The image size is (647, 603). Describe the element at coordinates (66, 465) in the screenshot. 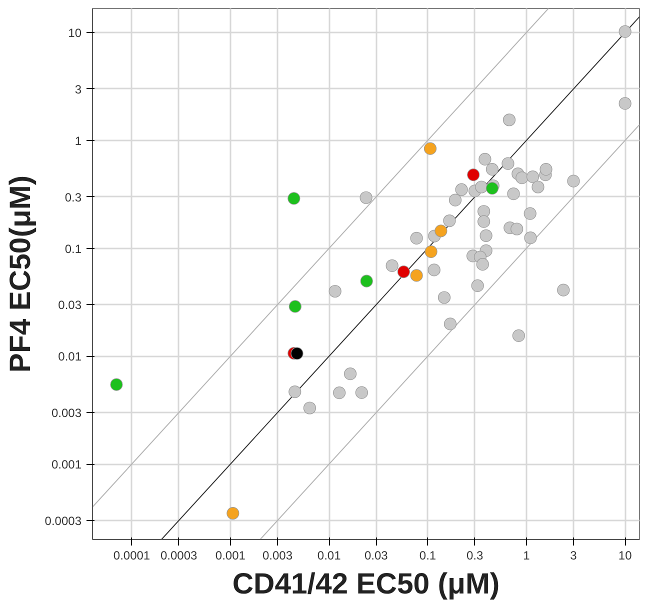

I see `y-tick-label: 0.001` at that location.